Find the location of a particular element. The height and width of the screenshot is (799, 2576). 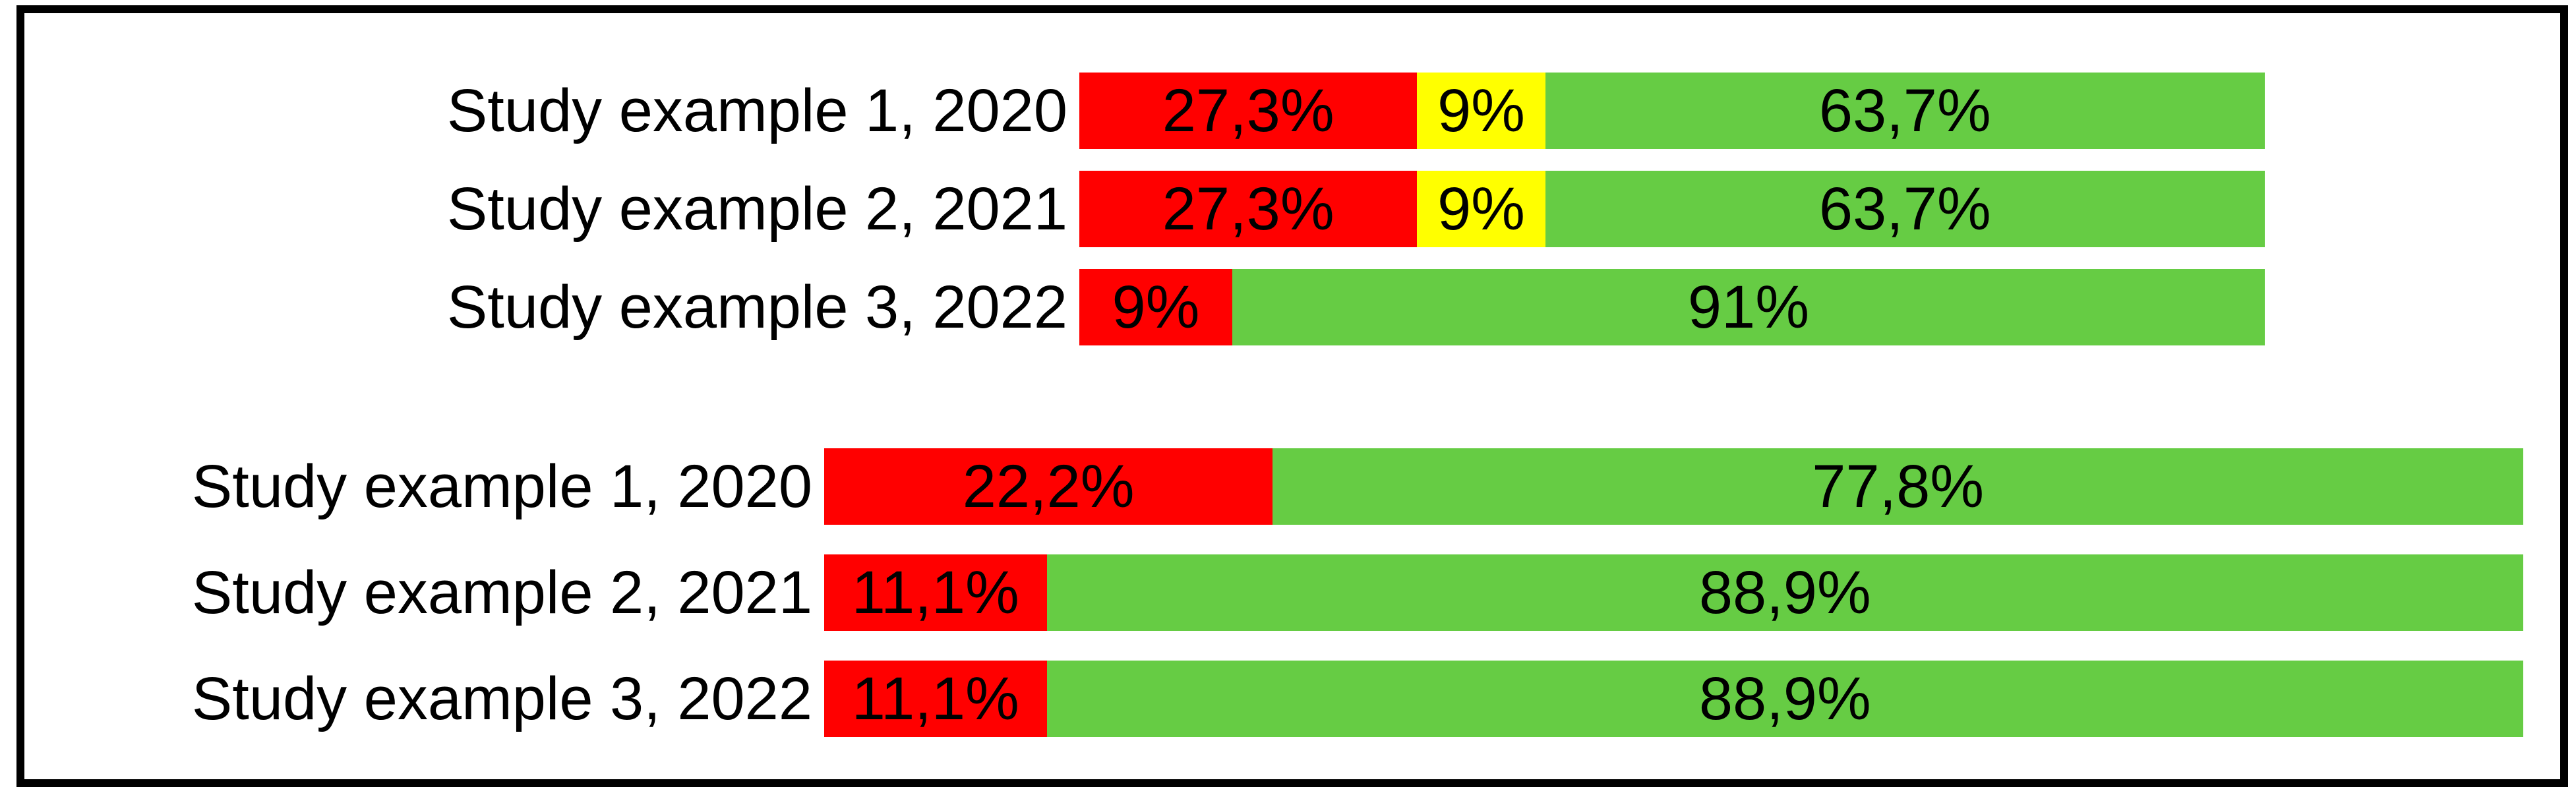

bar-row: Study example 1, 2020 22,2% 77,8% is located at coordinates (1292, 486).